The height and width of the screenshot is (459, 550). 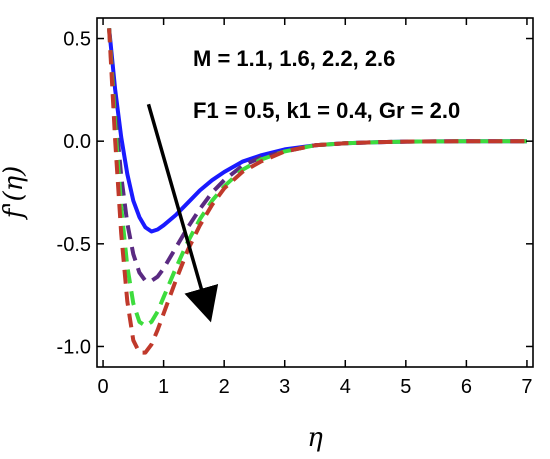 I want to click on annotation-line-1: M = 1.1, 1.6, 2.2, 2.6, so click(x=294, y=58).